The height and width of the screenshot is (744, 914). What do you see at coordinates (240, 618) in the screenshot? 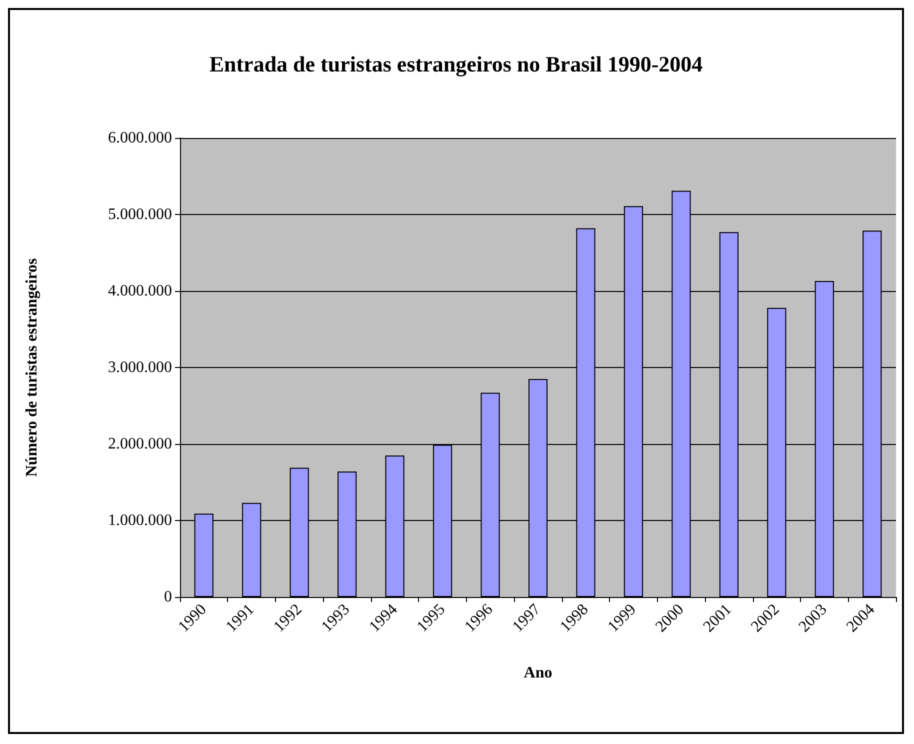
I see `x-tick-label: 1991` at bounding box center [240, 618].